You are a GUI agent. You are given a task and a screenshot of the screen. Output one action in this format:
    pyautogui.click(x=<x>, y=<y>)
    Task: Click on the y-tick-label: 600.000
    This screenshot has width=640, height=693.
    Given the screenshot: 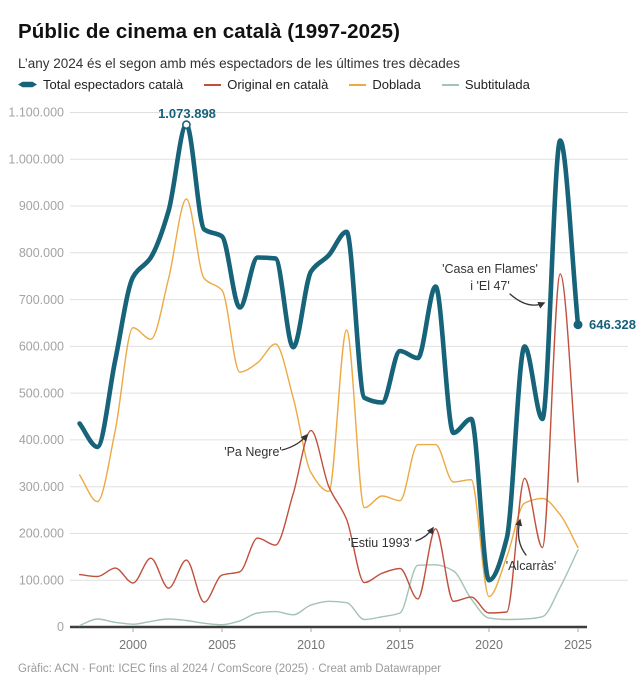 What is the action you would take?
    pyautogui.click(x=41, y=347)
    